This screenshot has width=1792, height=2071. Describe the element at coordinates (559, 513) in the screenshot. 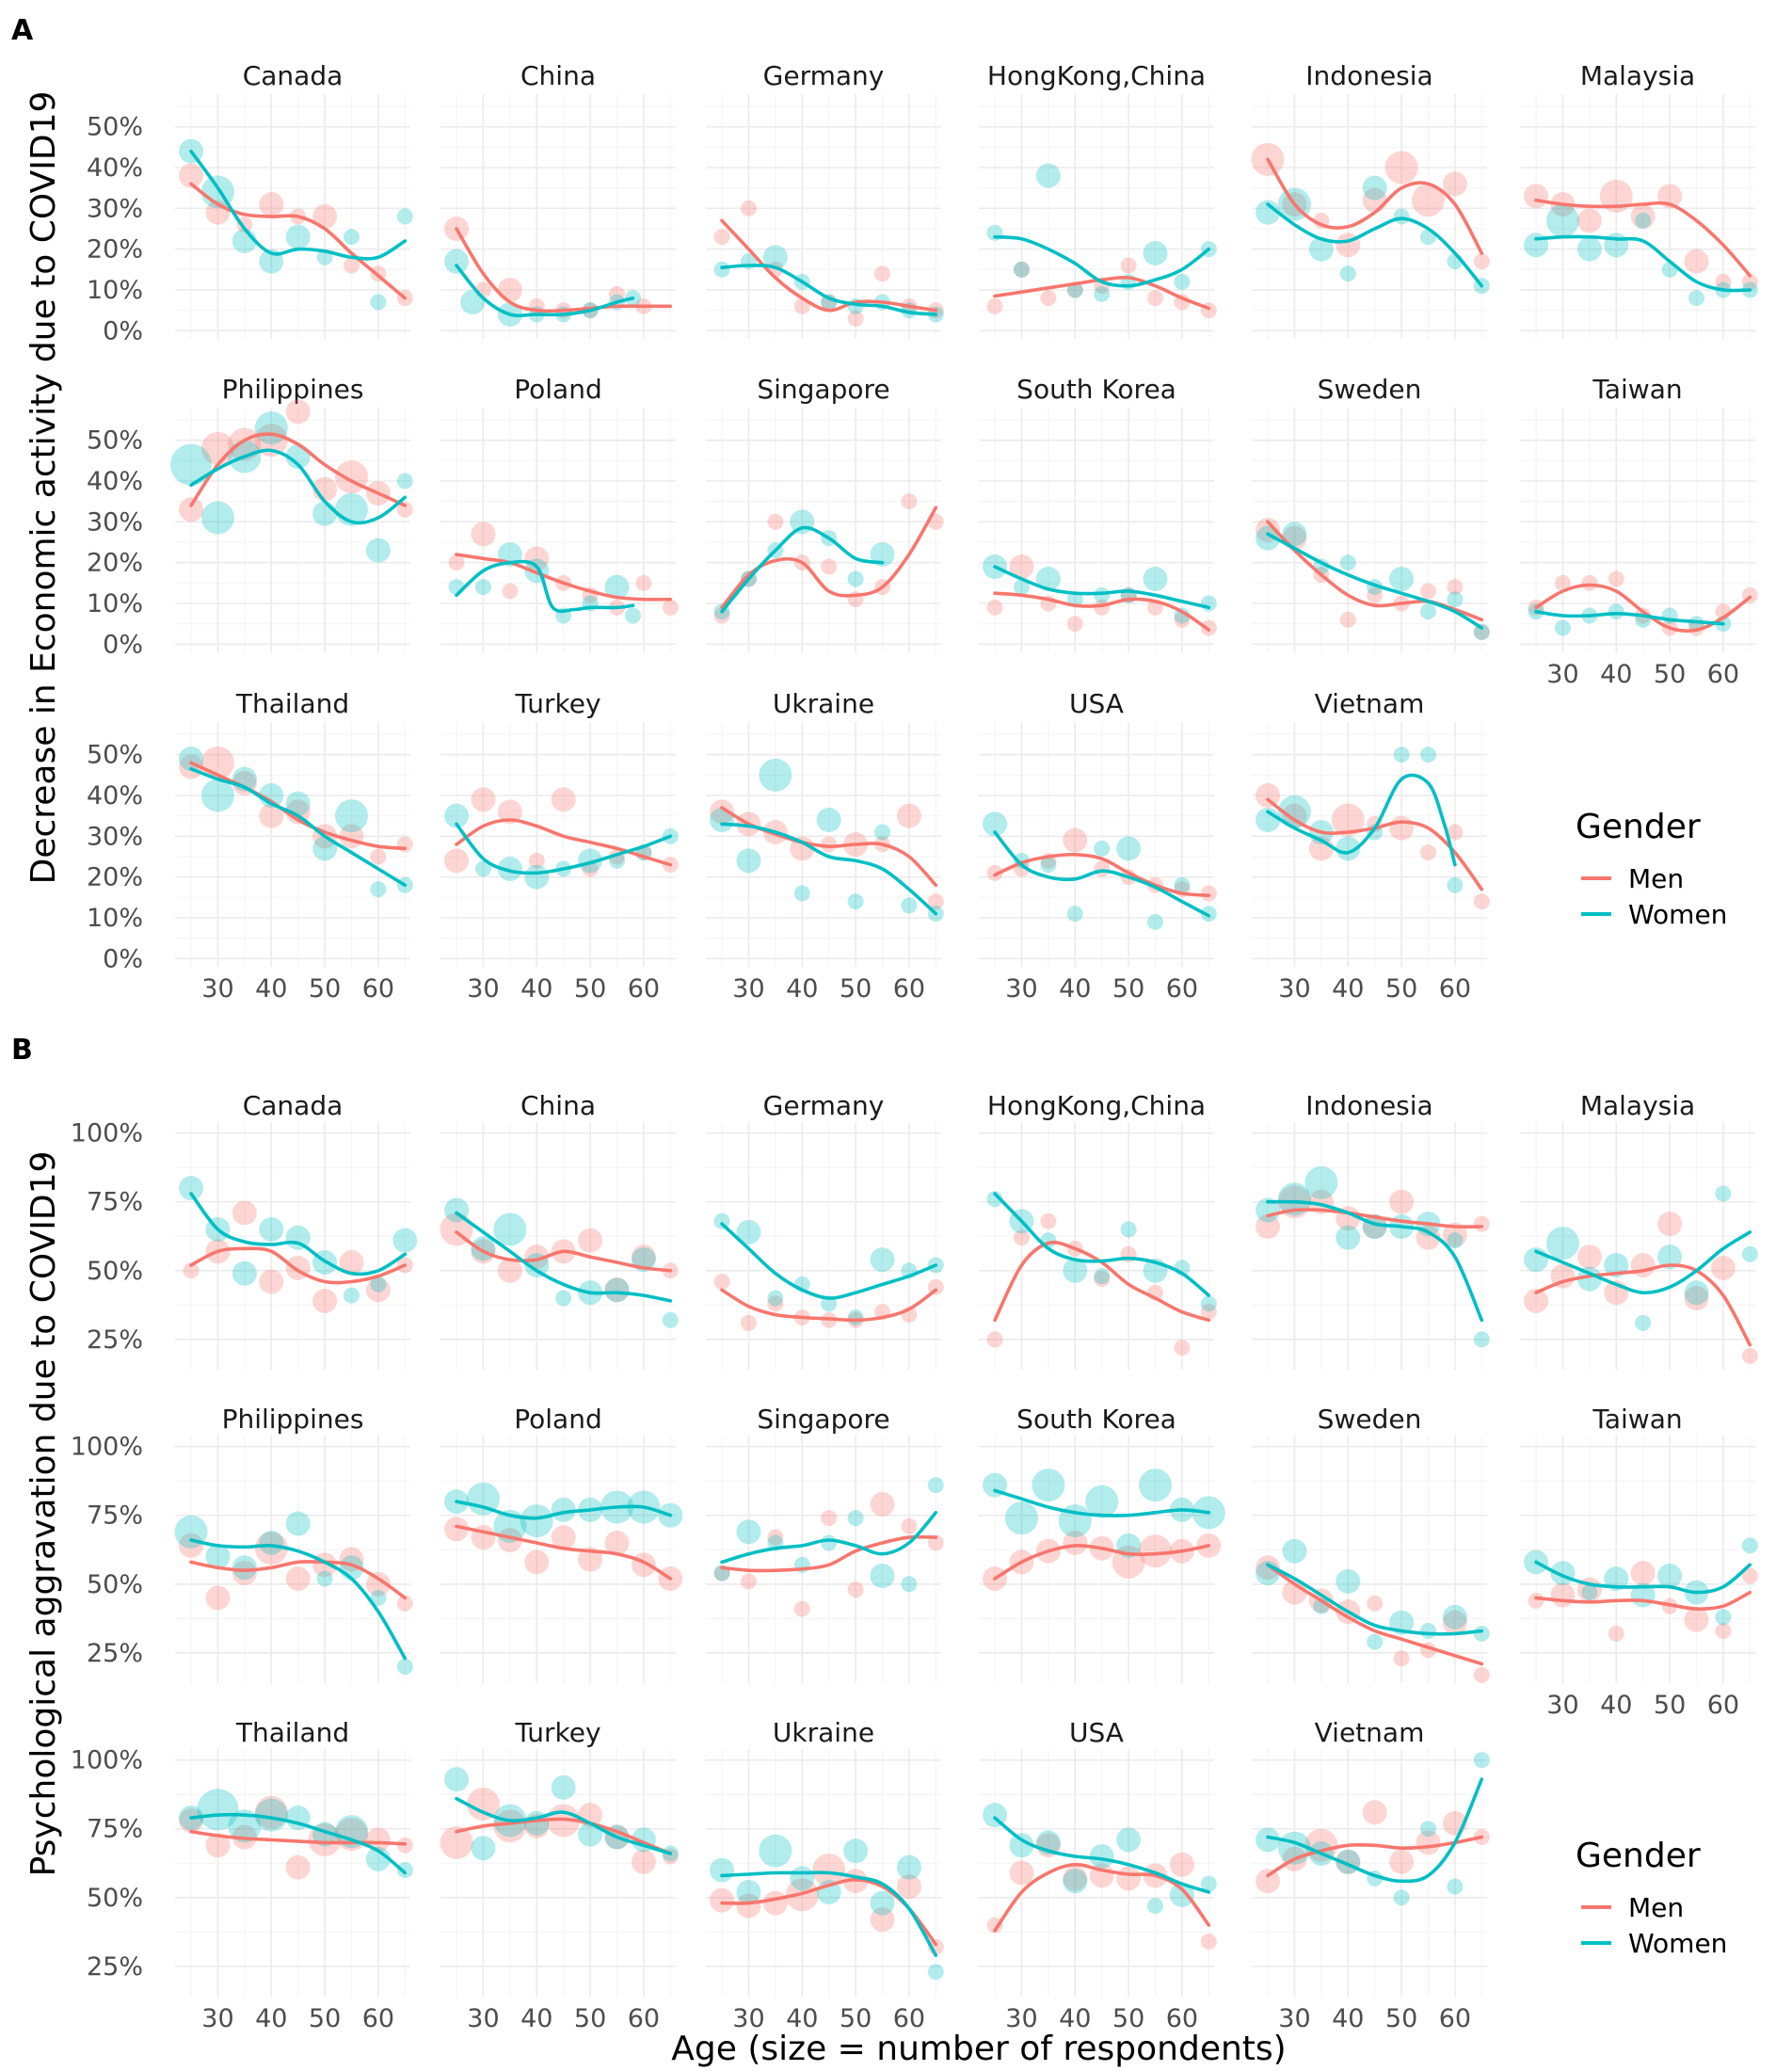

I see `facet-poland: Poland` at that location.